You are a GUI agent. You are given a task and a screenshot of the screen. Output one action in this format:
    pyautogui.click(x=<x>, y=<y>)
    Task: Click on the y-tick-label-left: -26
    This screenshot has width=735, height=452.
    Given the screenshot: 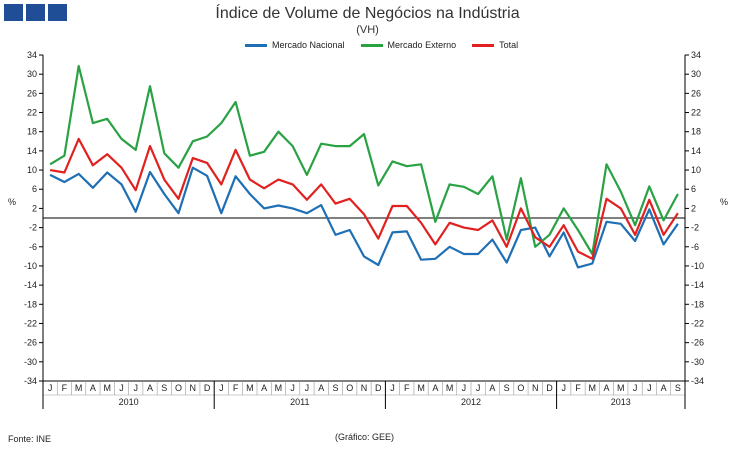 What is the action you would take?
    pyautogui.click(x=30, y=343)
    